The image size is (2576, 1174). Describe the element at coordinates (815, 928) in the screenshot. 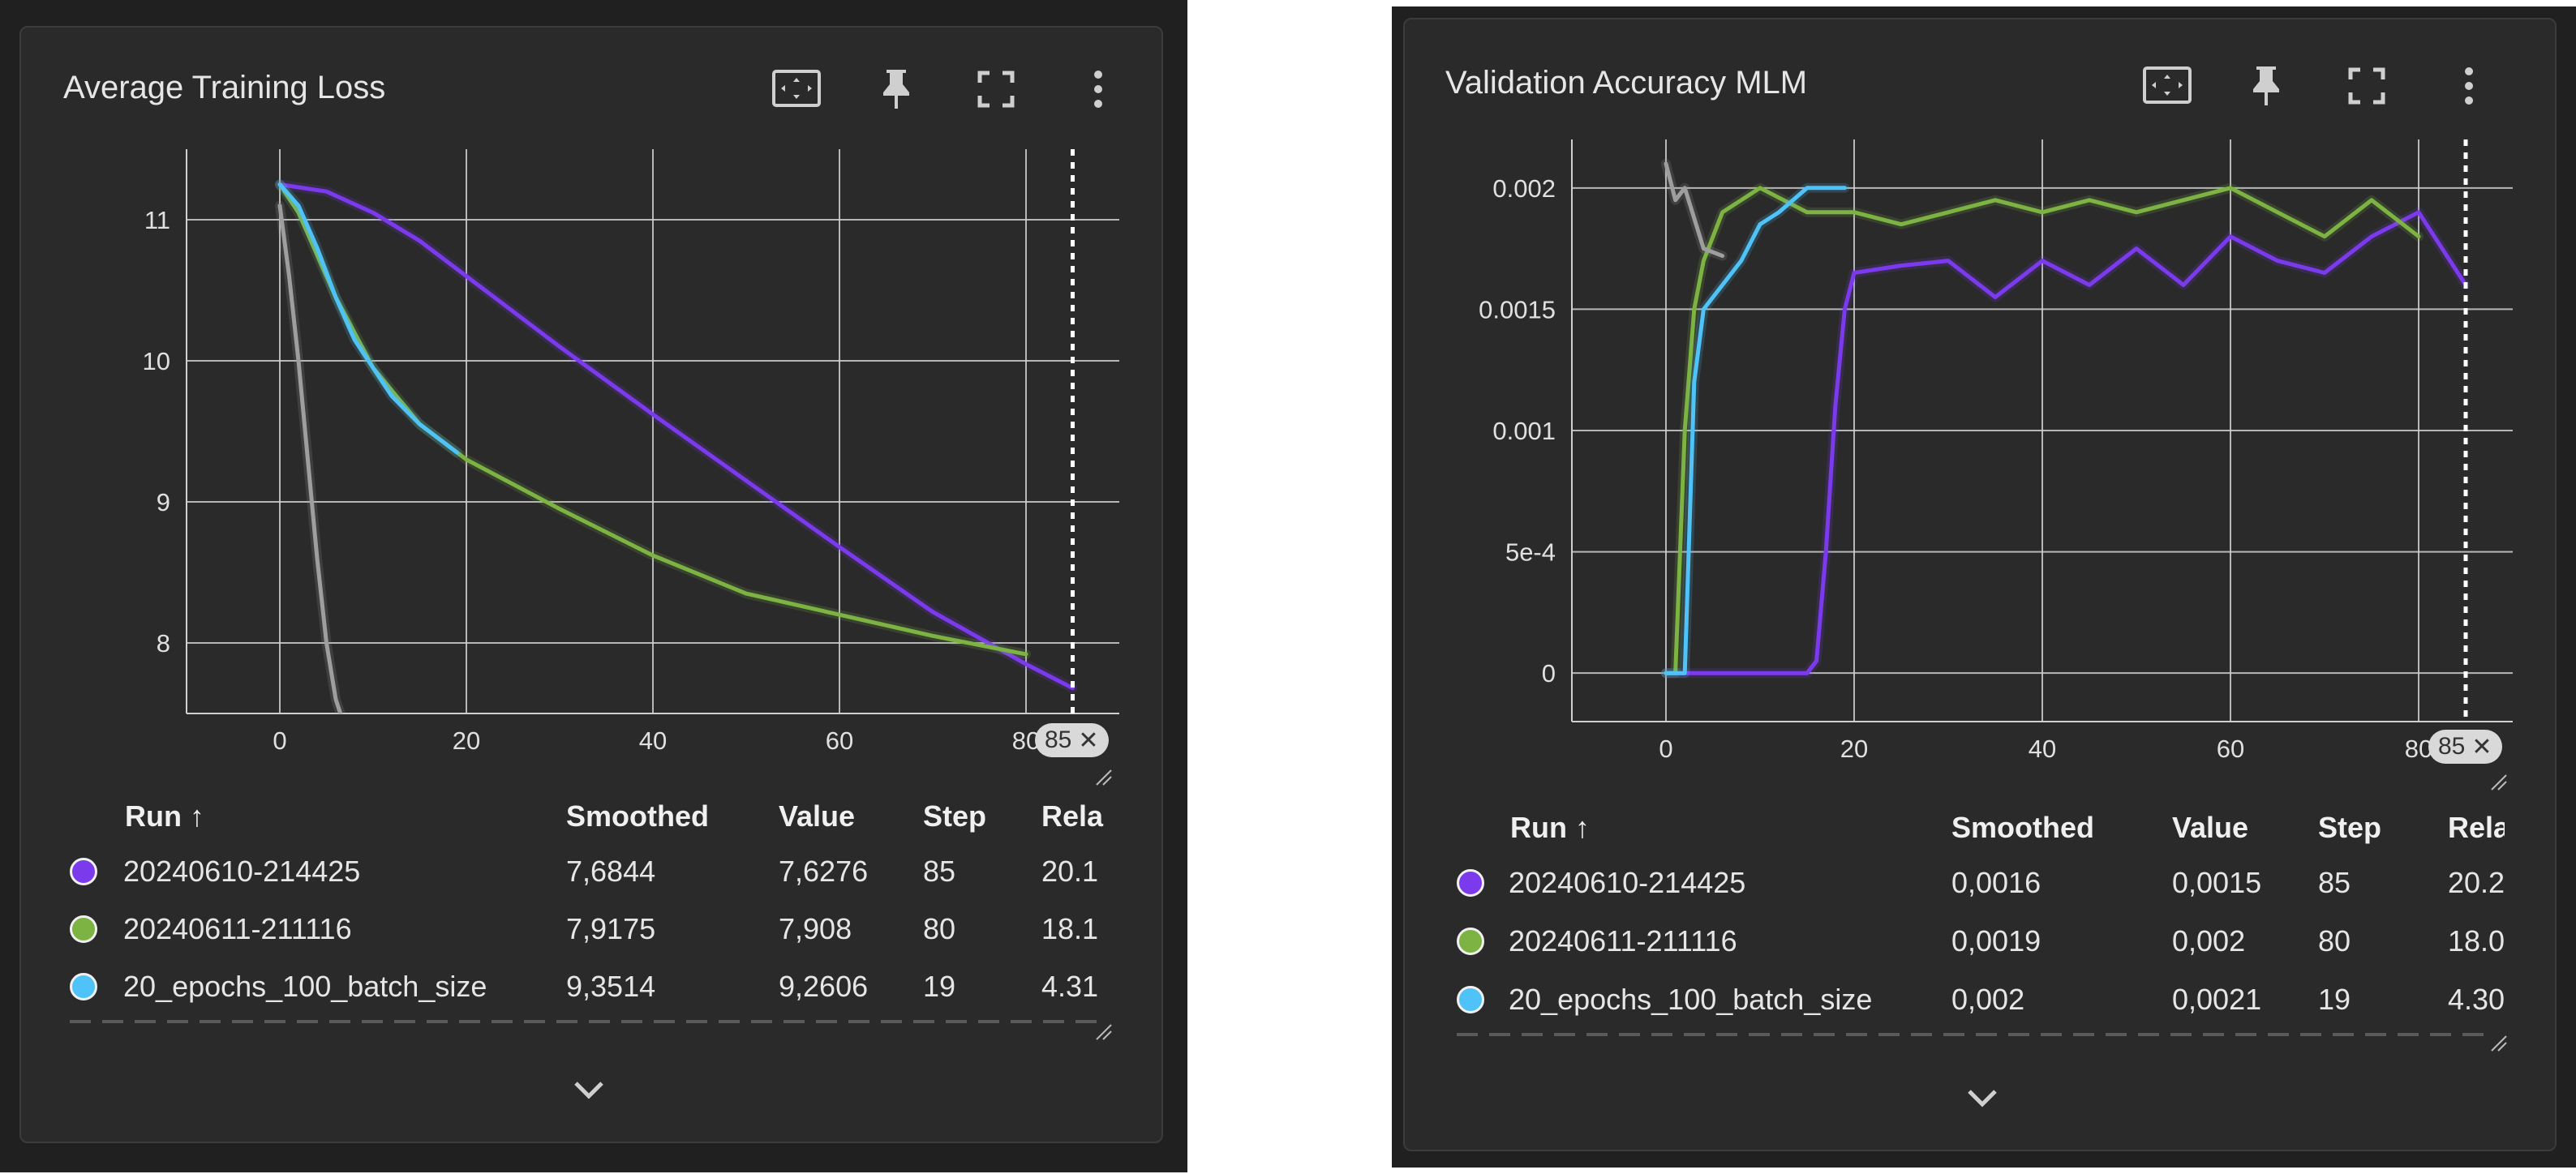

I see `raw-value: 7,908` at that location.